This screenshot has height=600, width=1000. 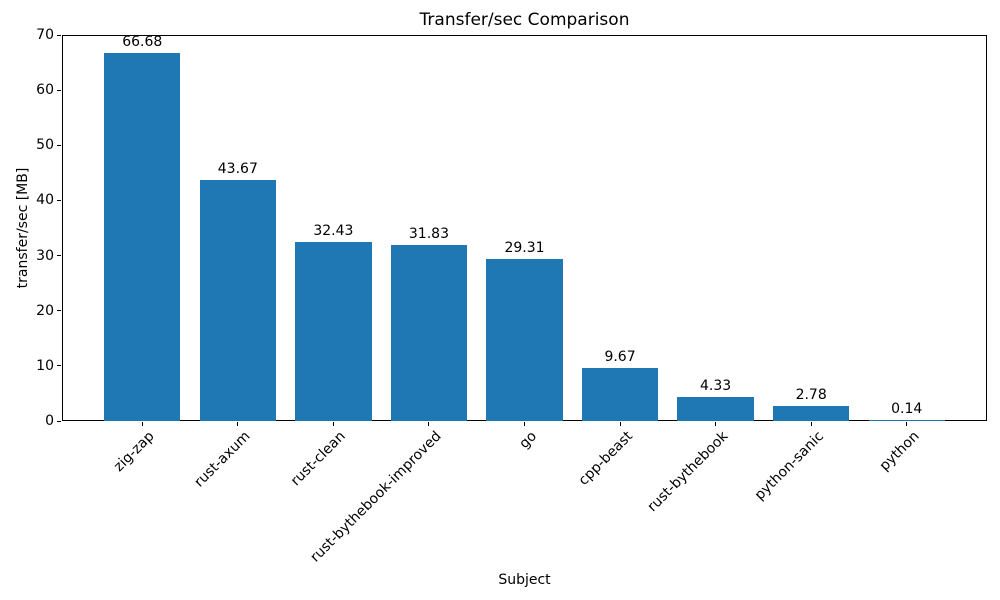 I want to click on bar-value-label: 32.43, so click(x=333, y=231).